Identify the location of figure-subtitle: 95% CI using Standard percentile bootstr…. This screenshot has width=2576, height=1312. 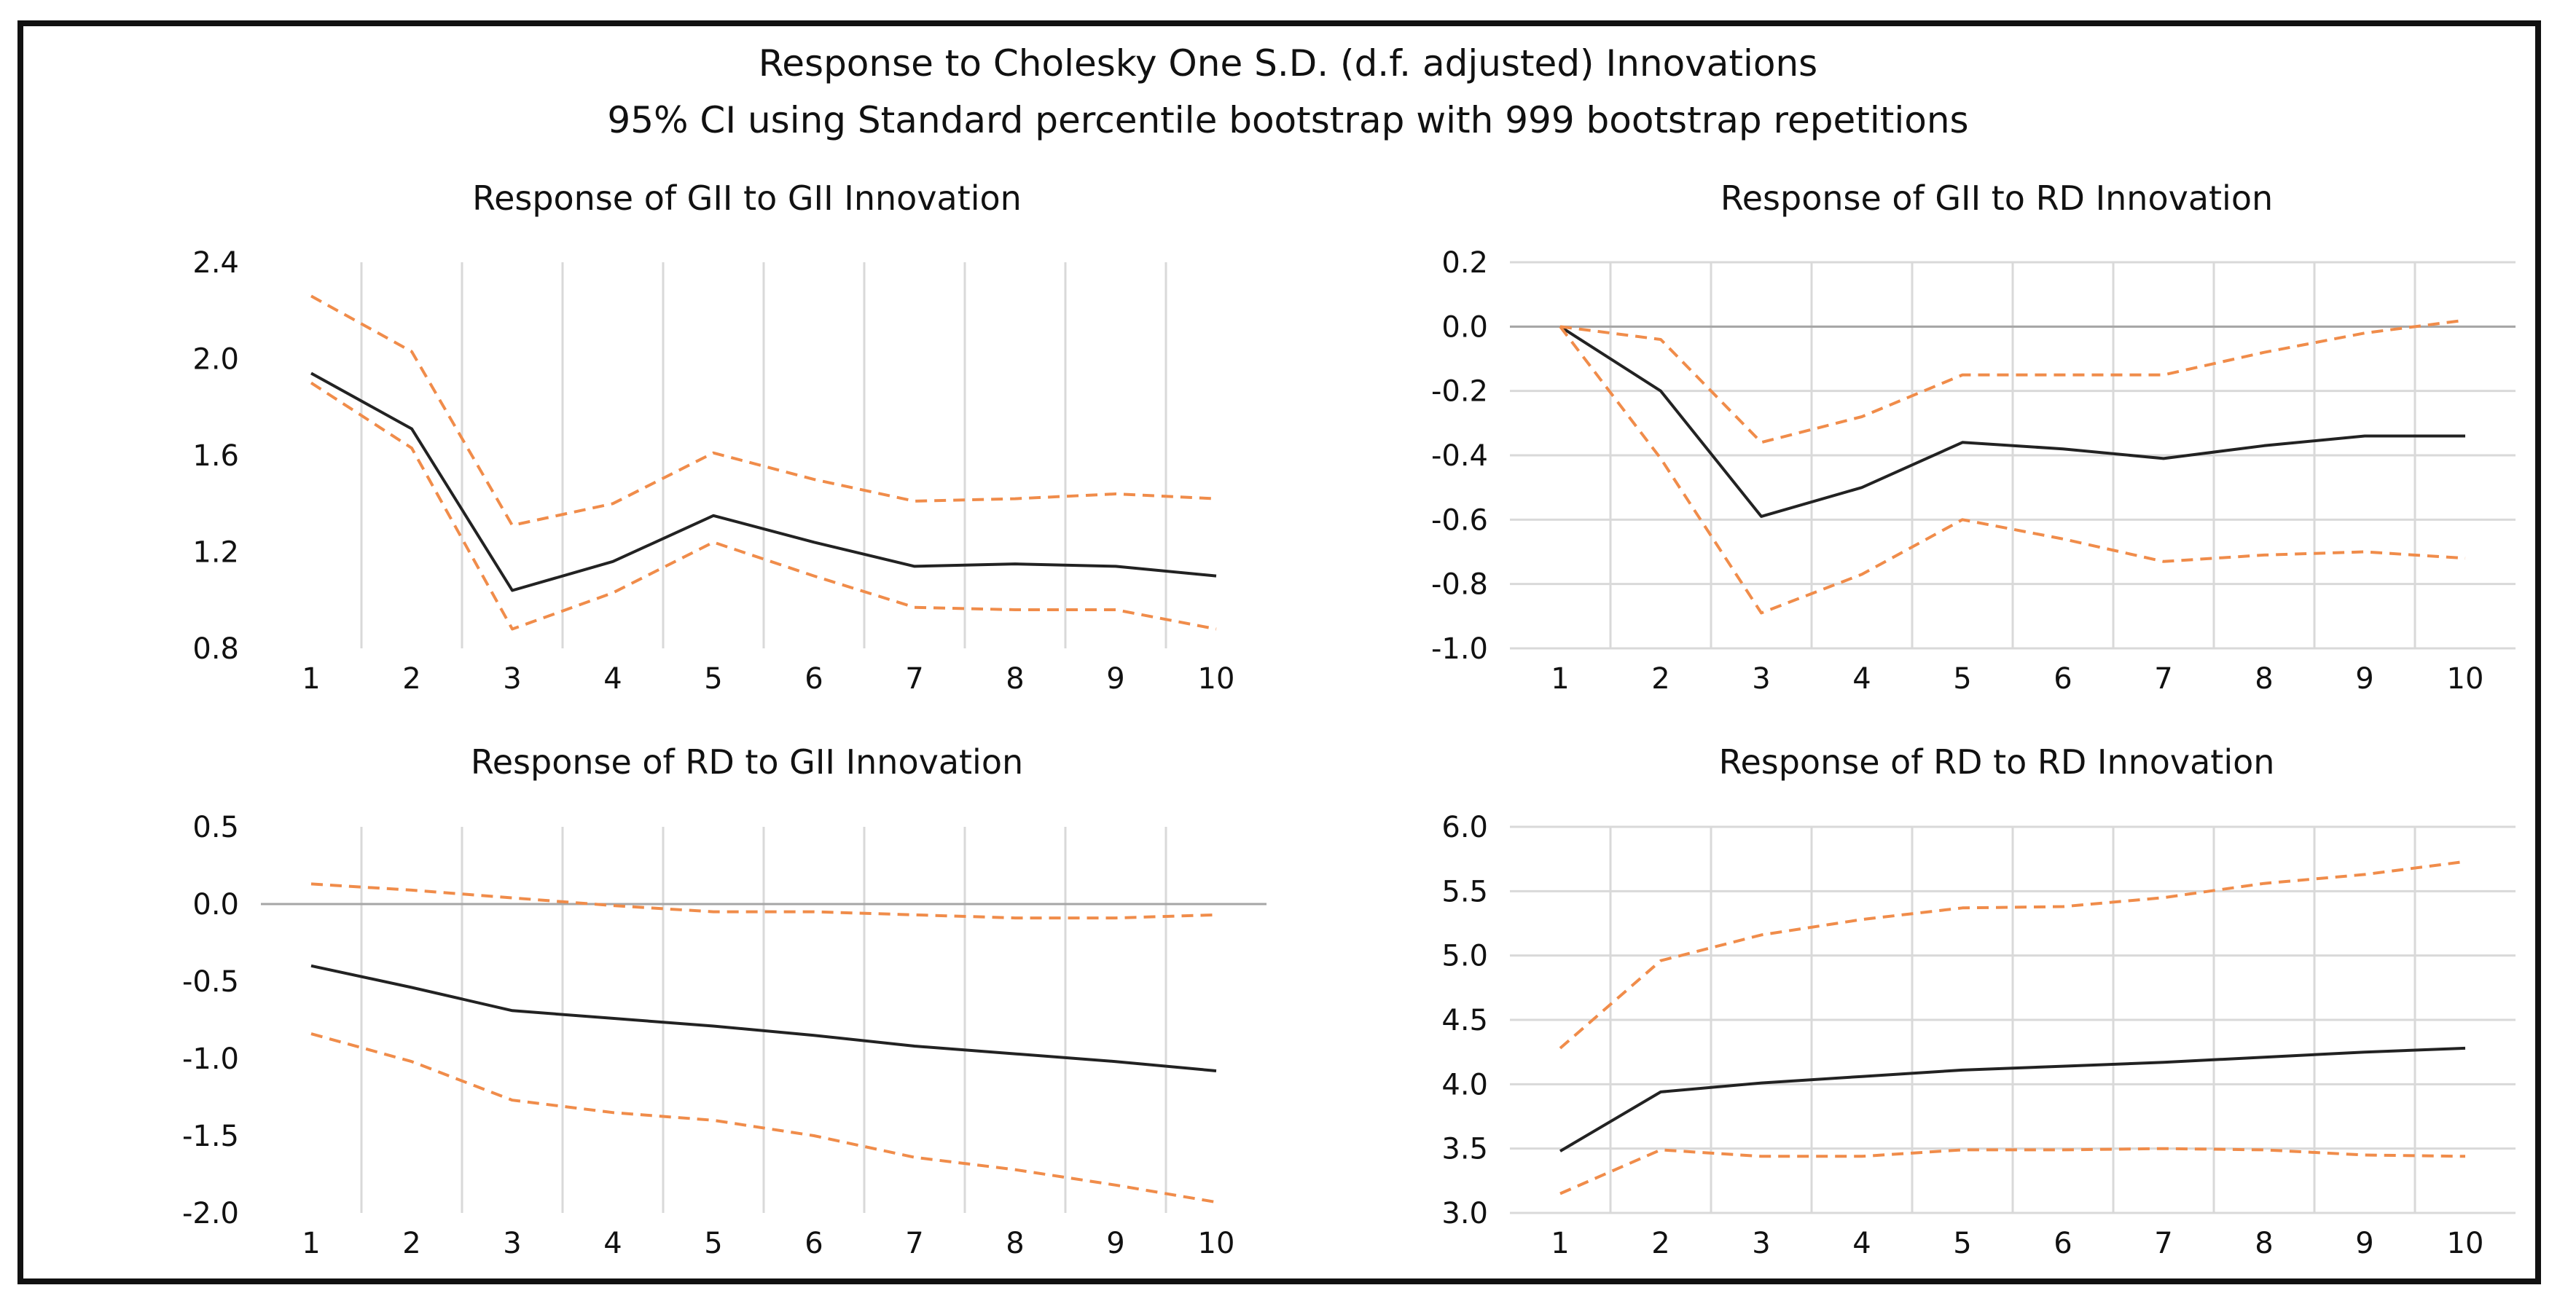
(1288, 120).